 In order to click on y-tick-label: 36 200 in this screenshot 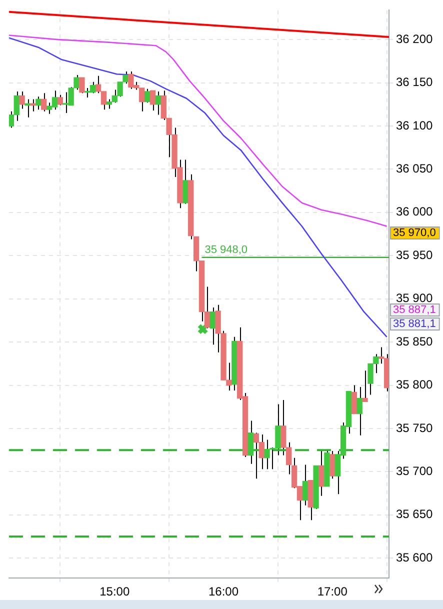, I will do `click(415, 39)`.